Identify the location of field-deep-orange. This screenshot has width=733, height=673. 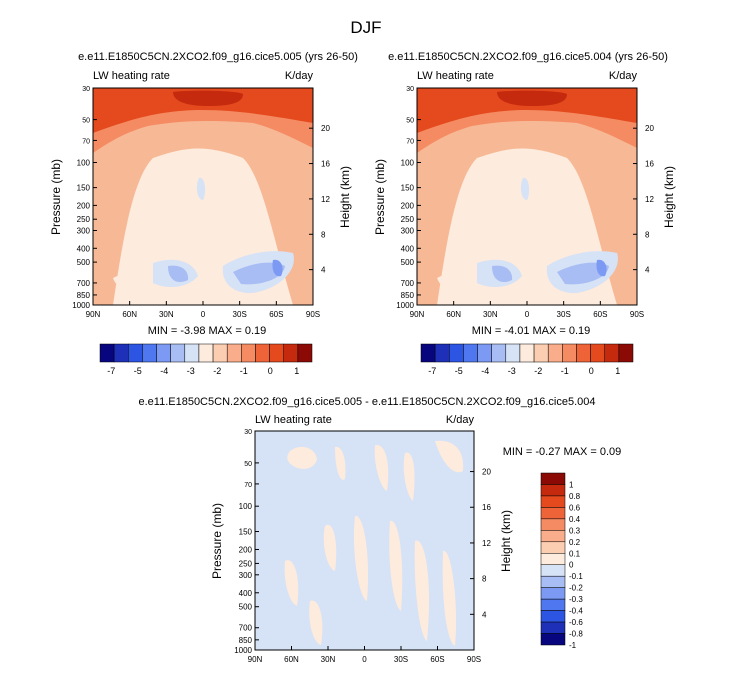
(527, 110).